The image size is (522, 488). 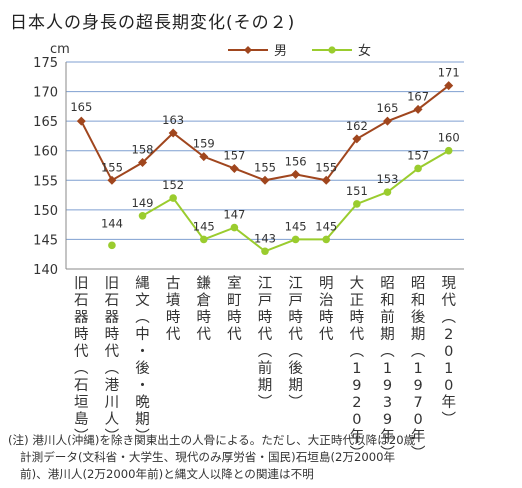 What do you see at coordinates (81, 360) in the screenshot?
I see `category-label: 旧石器時代︵石垣島︶` at bounding box center [81, 360].